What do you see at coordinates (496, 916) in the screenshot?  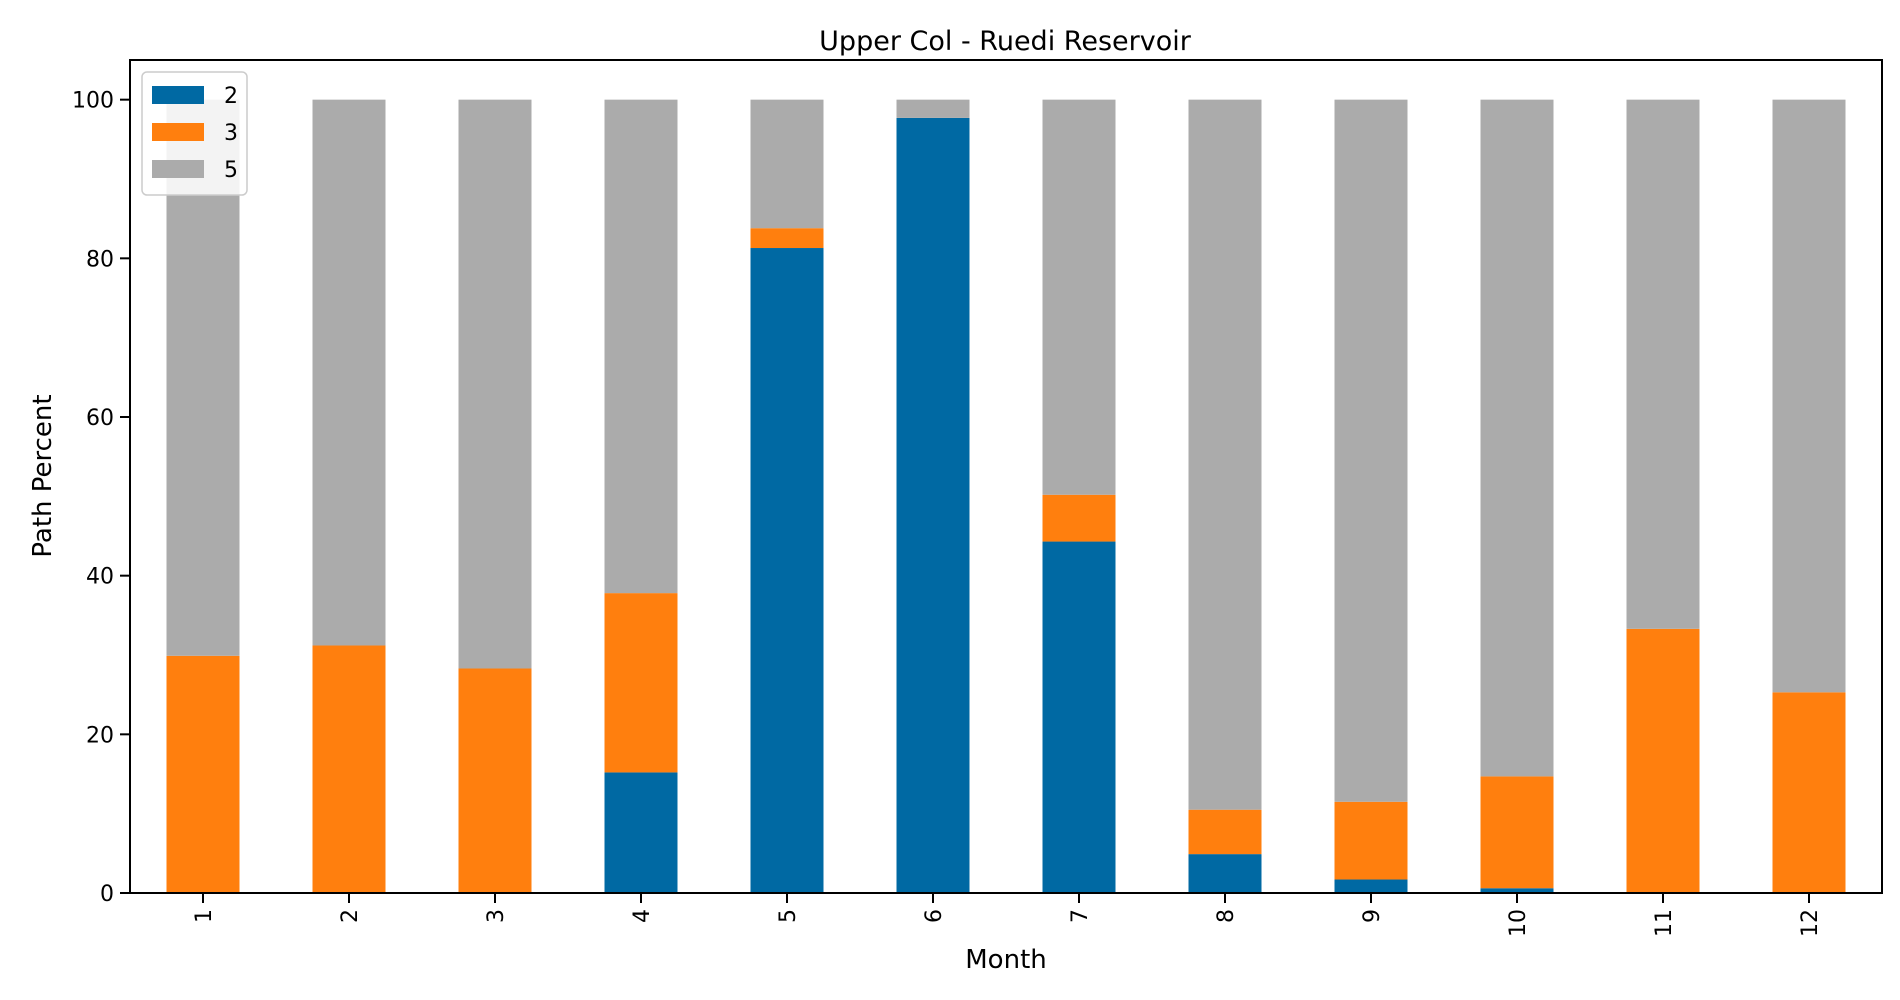 I see `x-tick-label: 3` at bounding box center [496, 916].